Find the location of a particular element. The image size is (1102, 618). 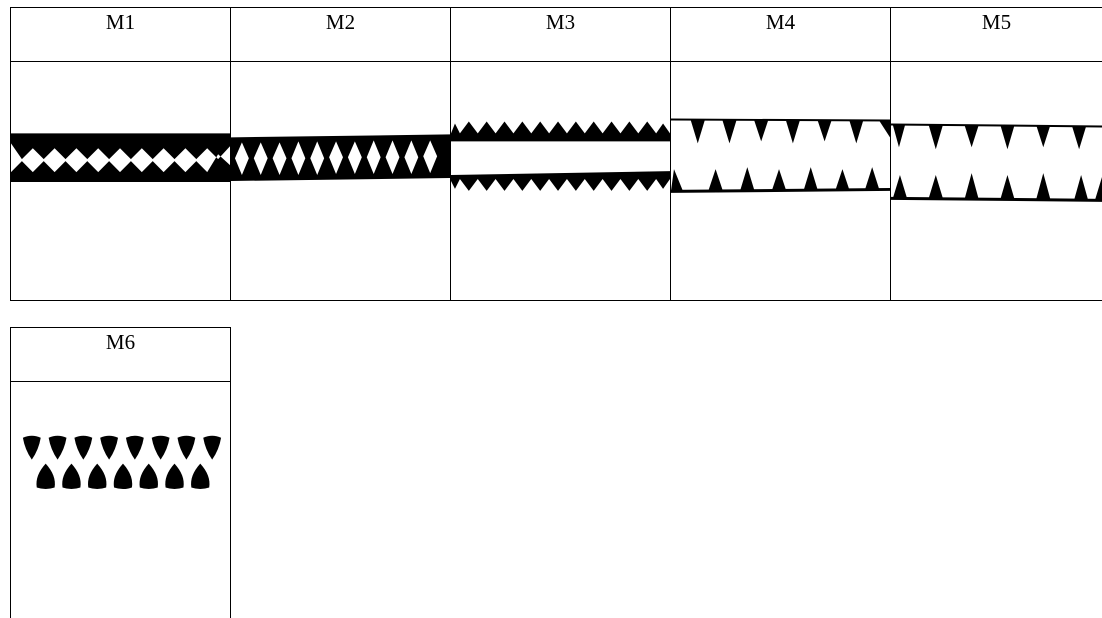

panel-label: M5 is located at coordinates (996, 35).